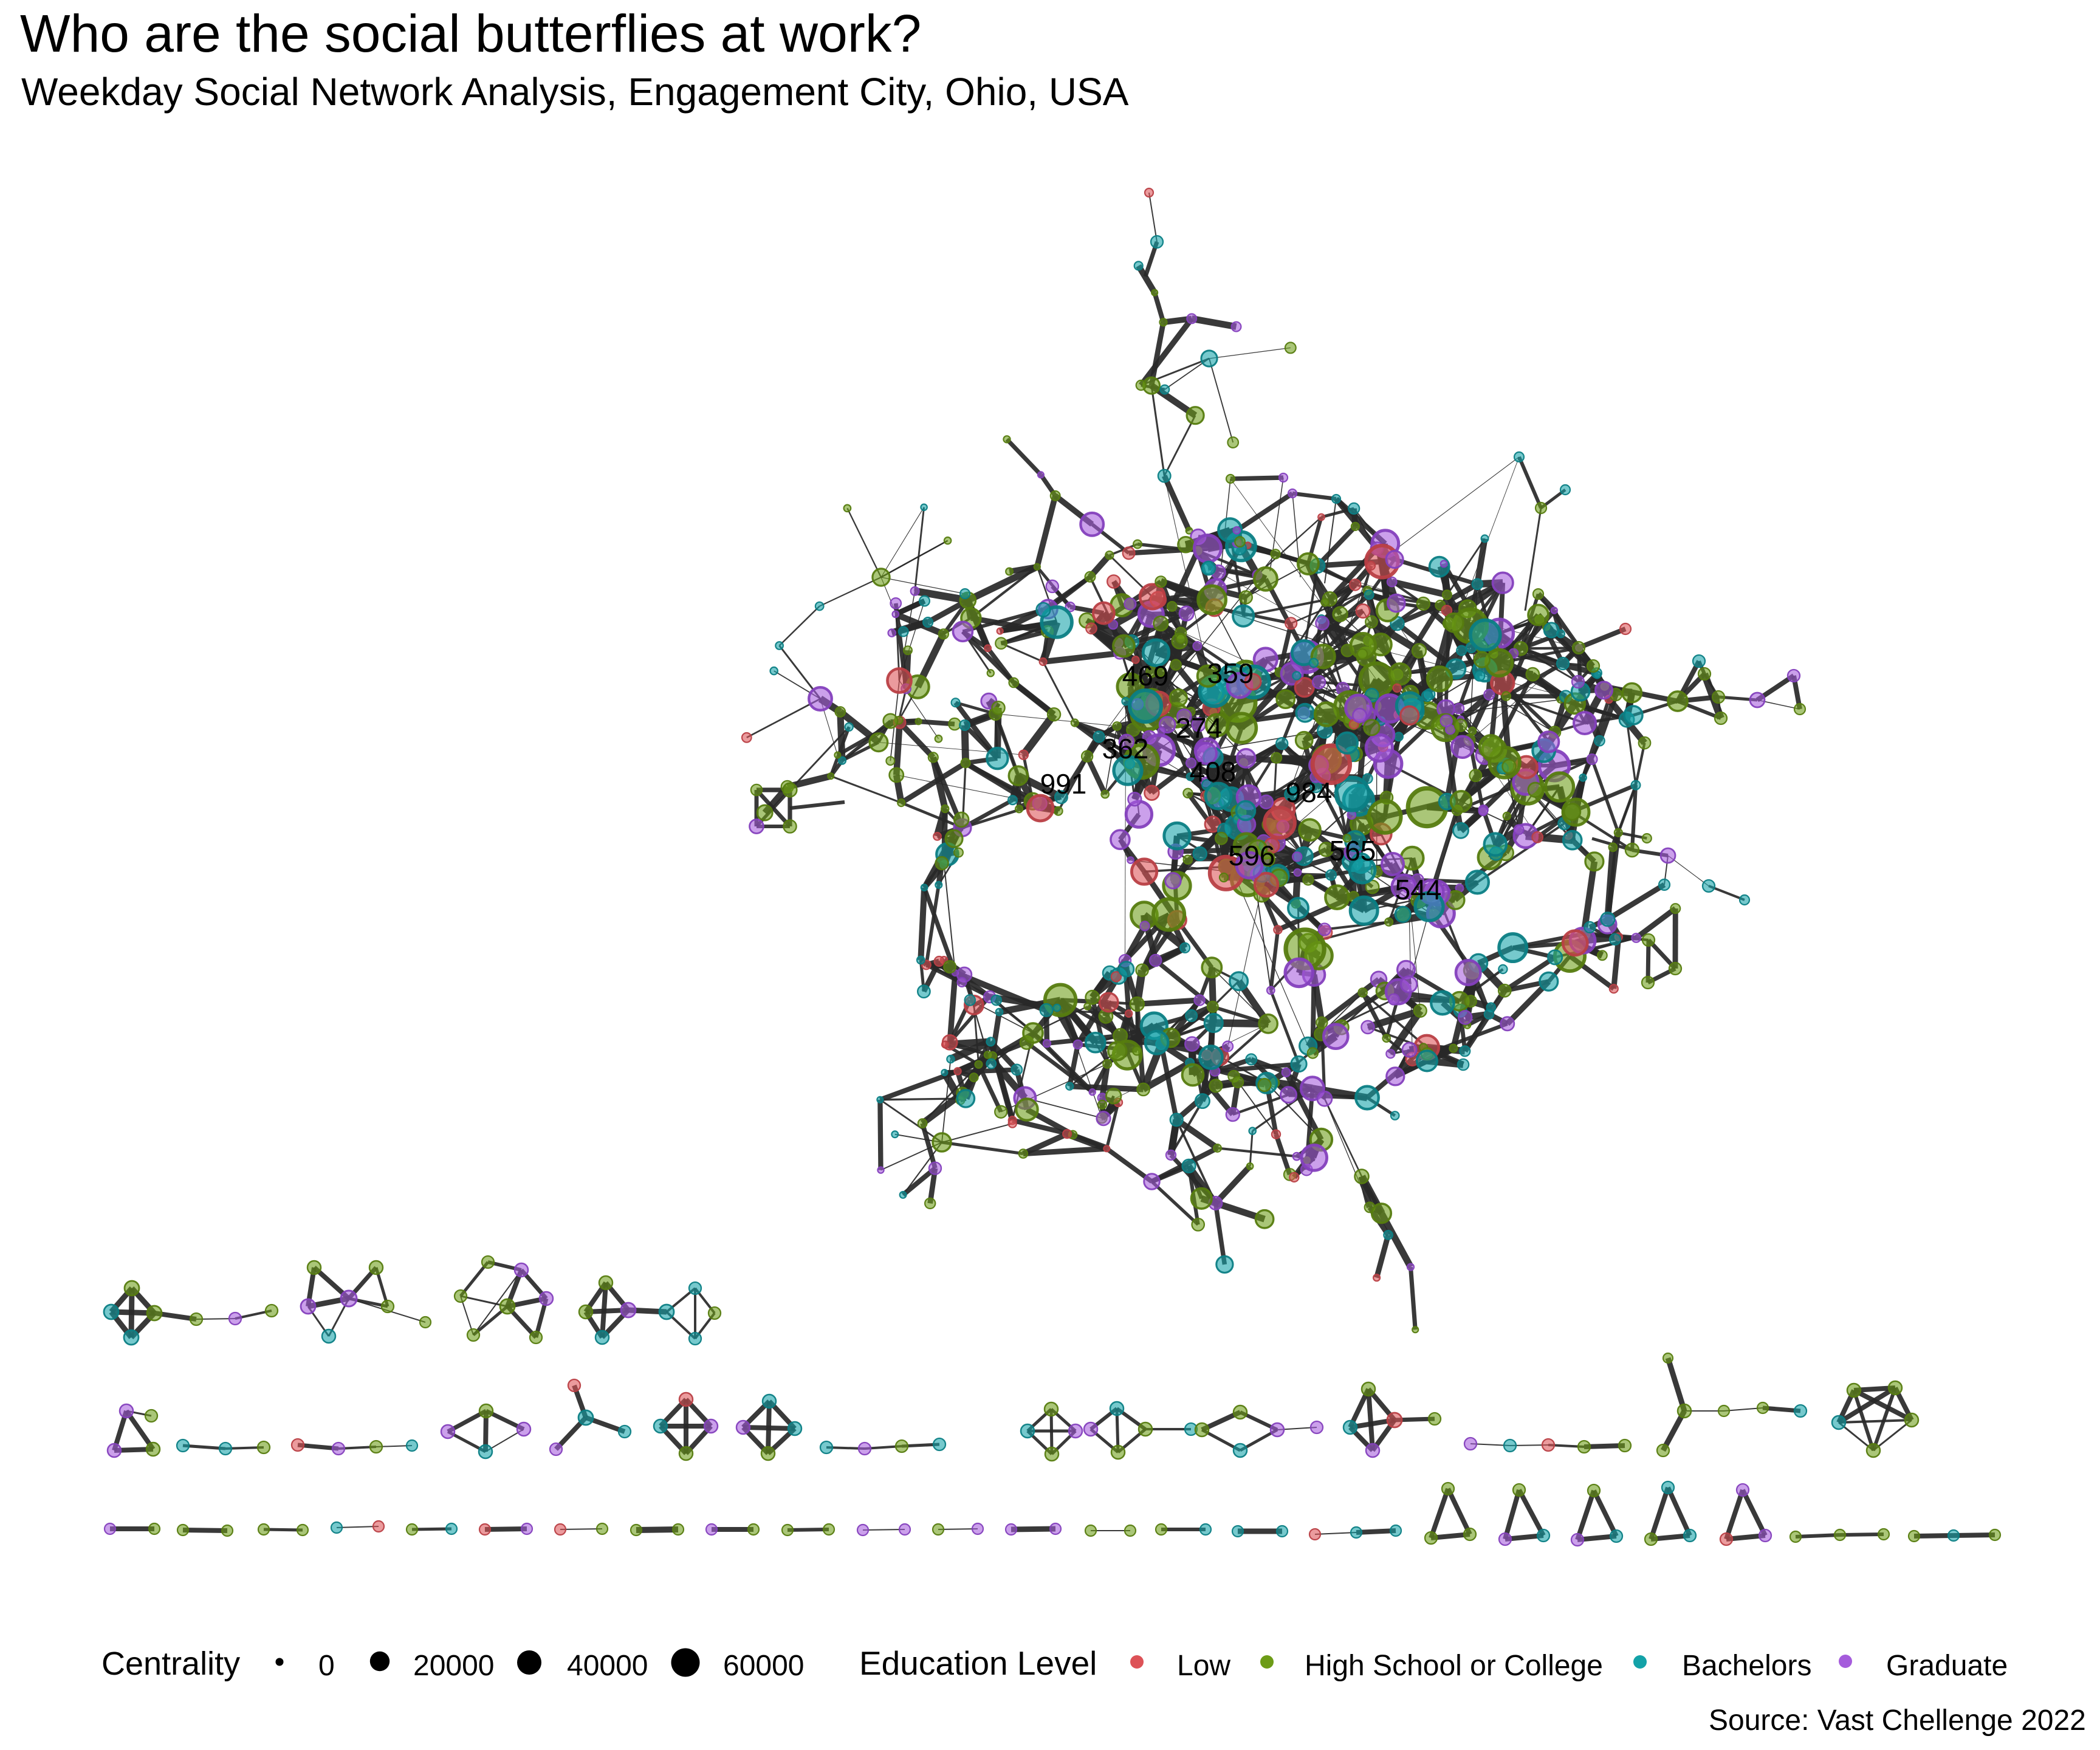  What do you see at coordinates (1203, 1666) in the screenshot?
I see `svg-text: Low` at bounding box center [1203, 1666].